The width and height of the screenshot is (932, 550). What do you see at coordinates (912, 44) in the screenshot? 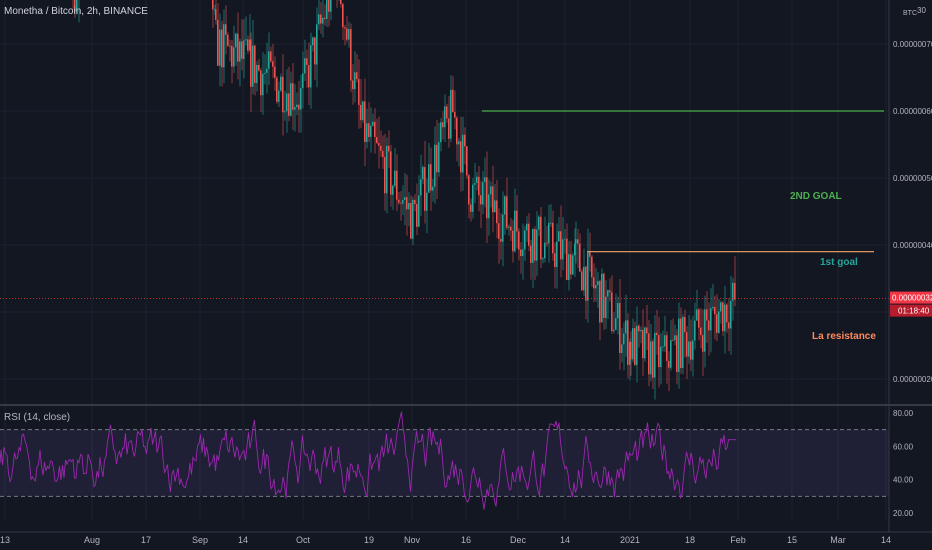
I see `price-tick: 0.00000070` at bounding box center [912, 44].